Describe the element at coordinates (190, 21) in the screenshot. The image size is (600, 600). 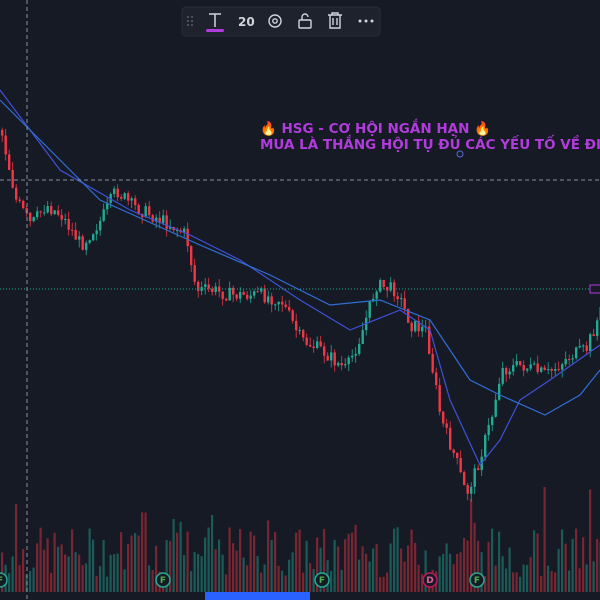
I see `drag-handle` at that location.